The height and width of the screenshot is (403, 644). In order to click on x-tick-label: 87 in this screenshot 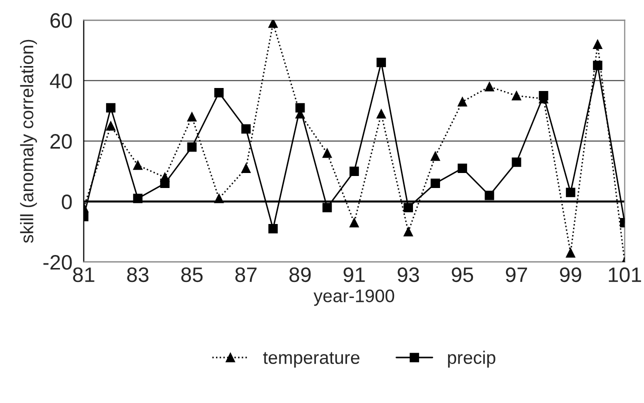, I will do `click(246, 274)`.